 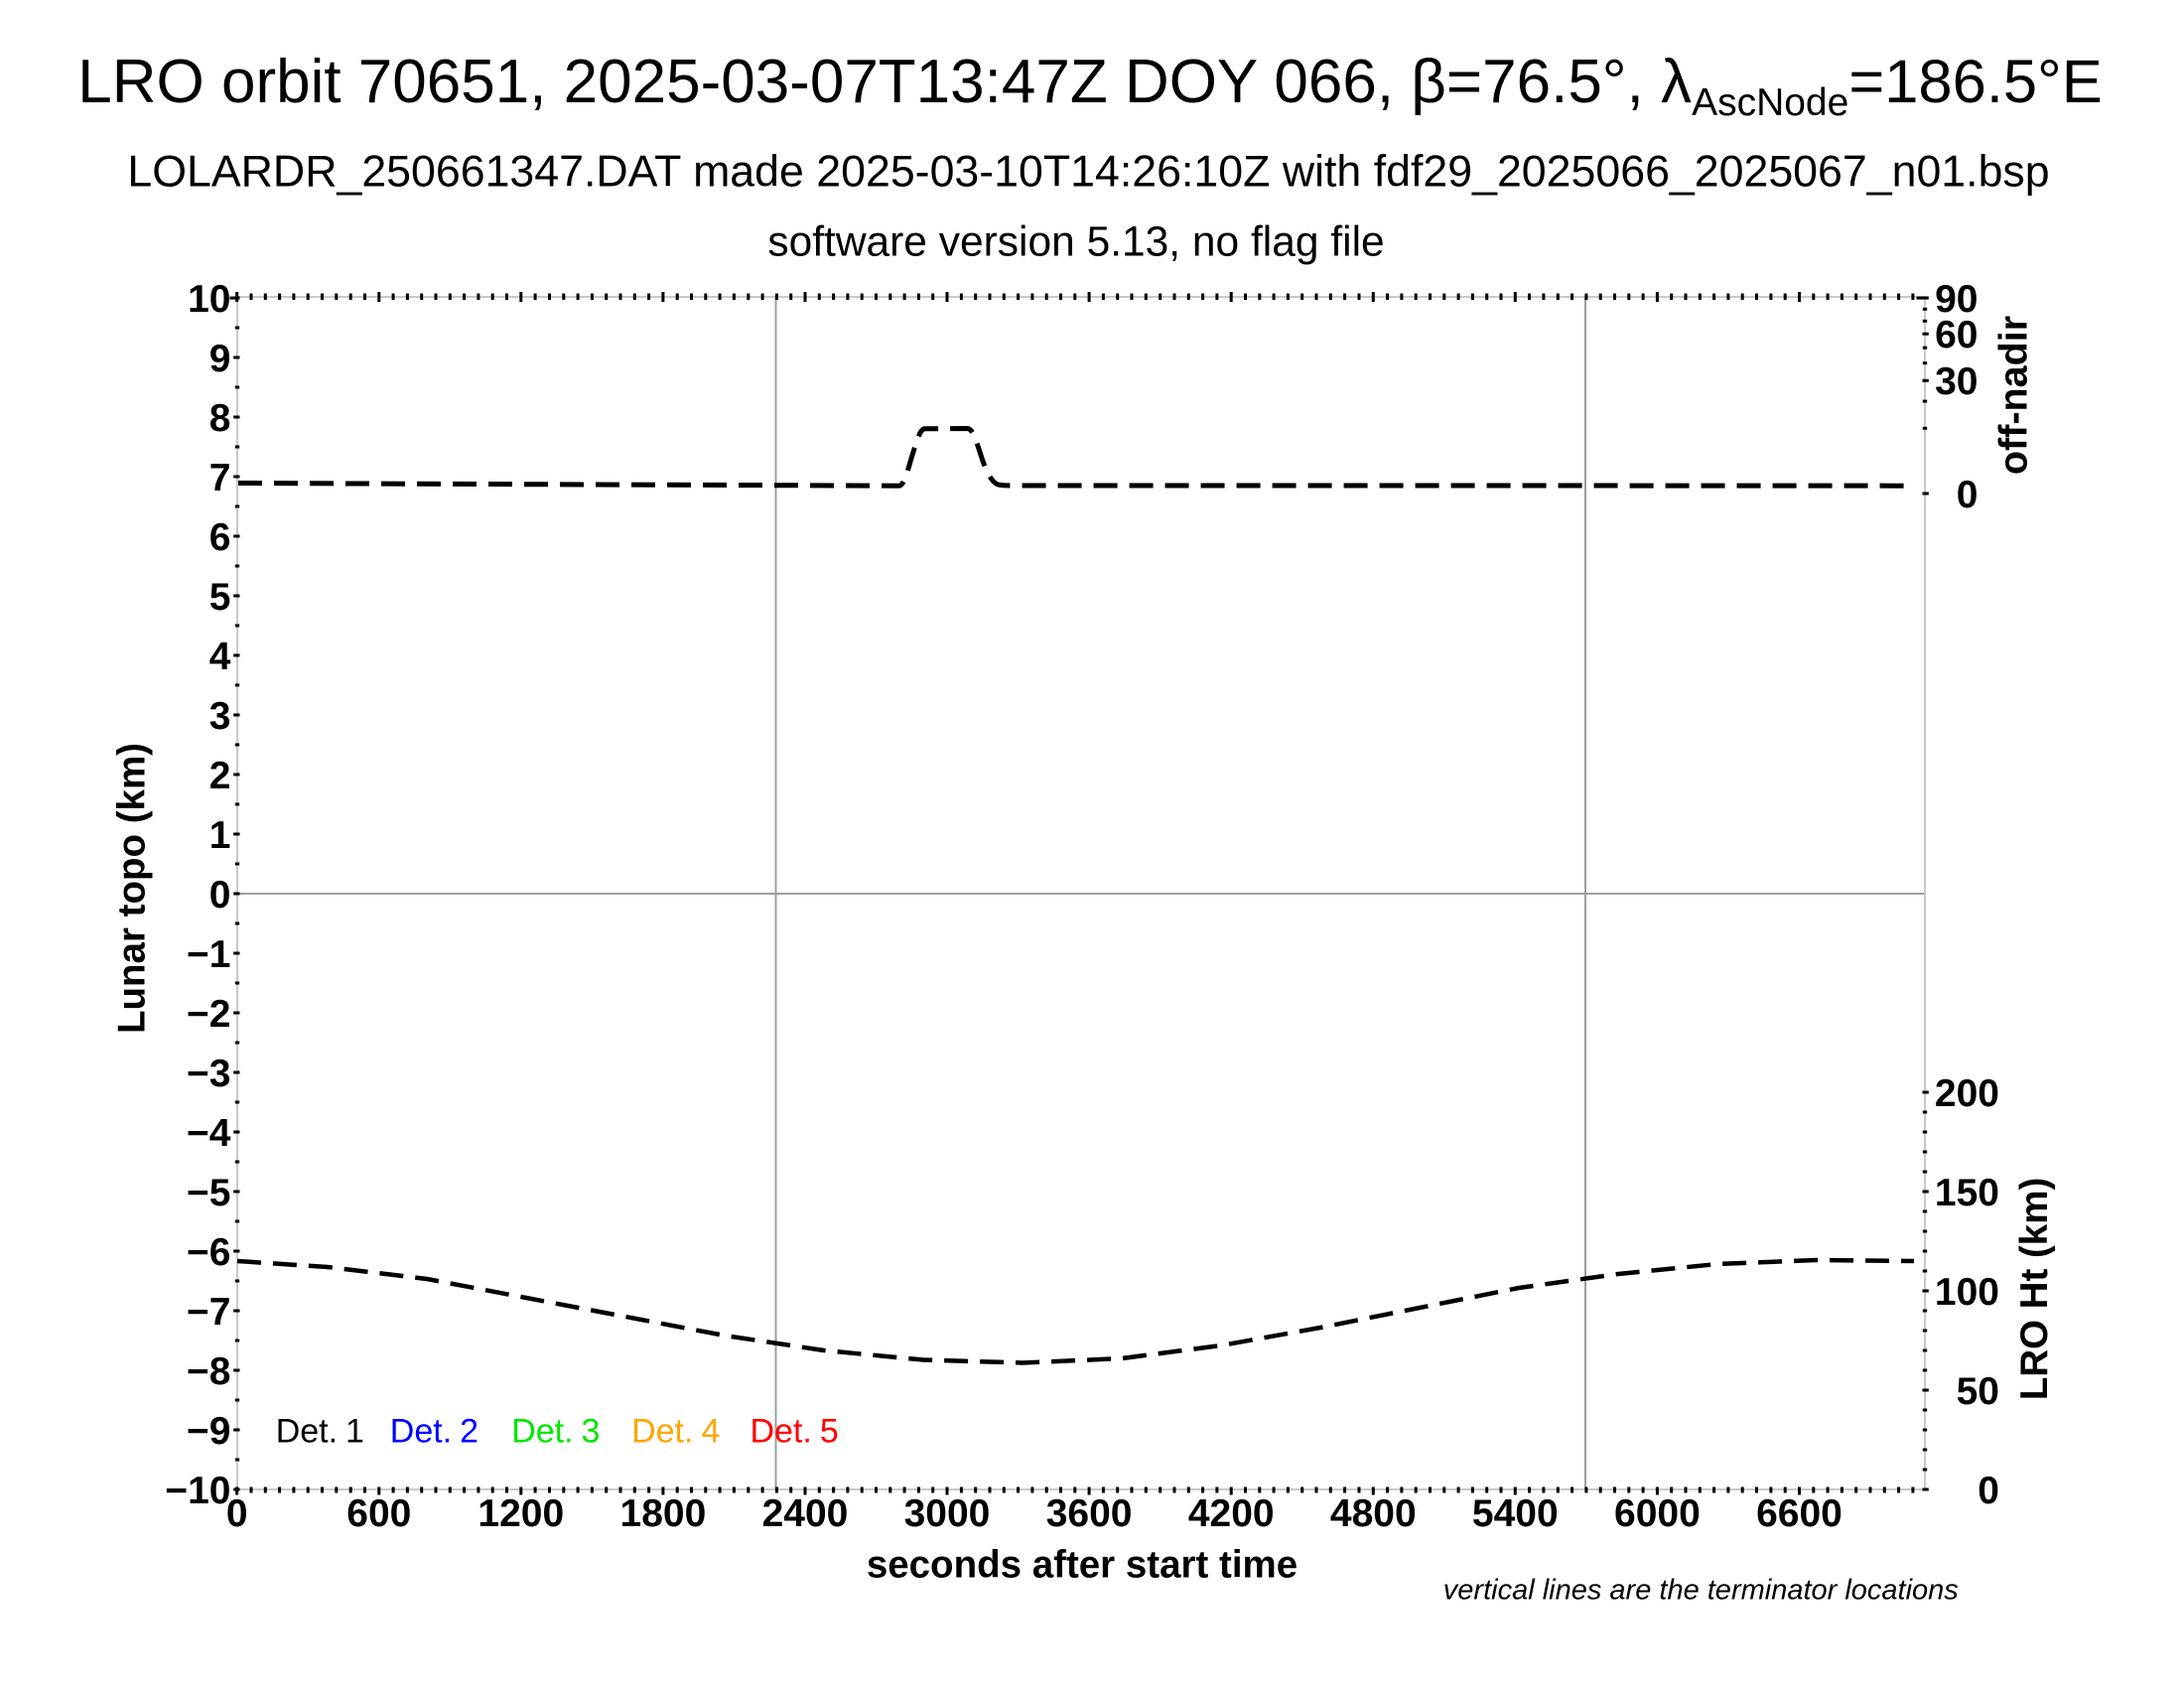 I want to click on svg-text: Lunar topo (km), so click(x=132, y=888).